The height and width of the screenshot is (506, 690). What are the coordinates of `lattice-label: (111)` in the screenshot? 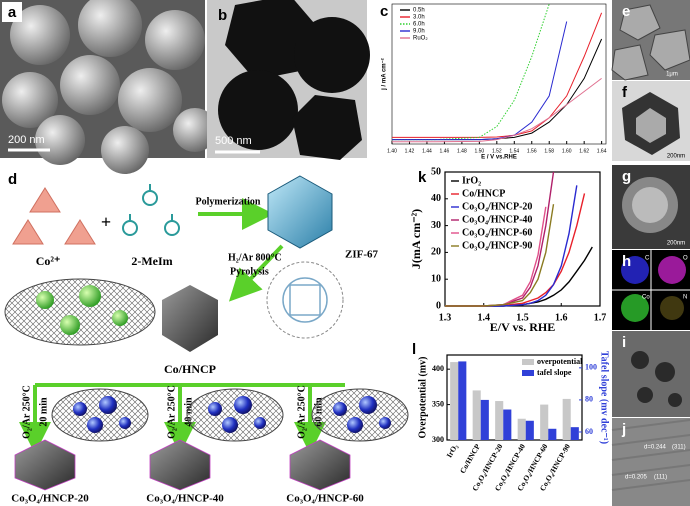 It's located at (660, 478).